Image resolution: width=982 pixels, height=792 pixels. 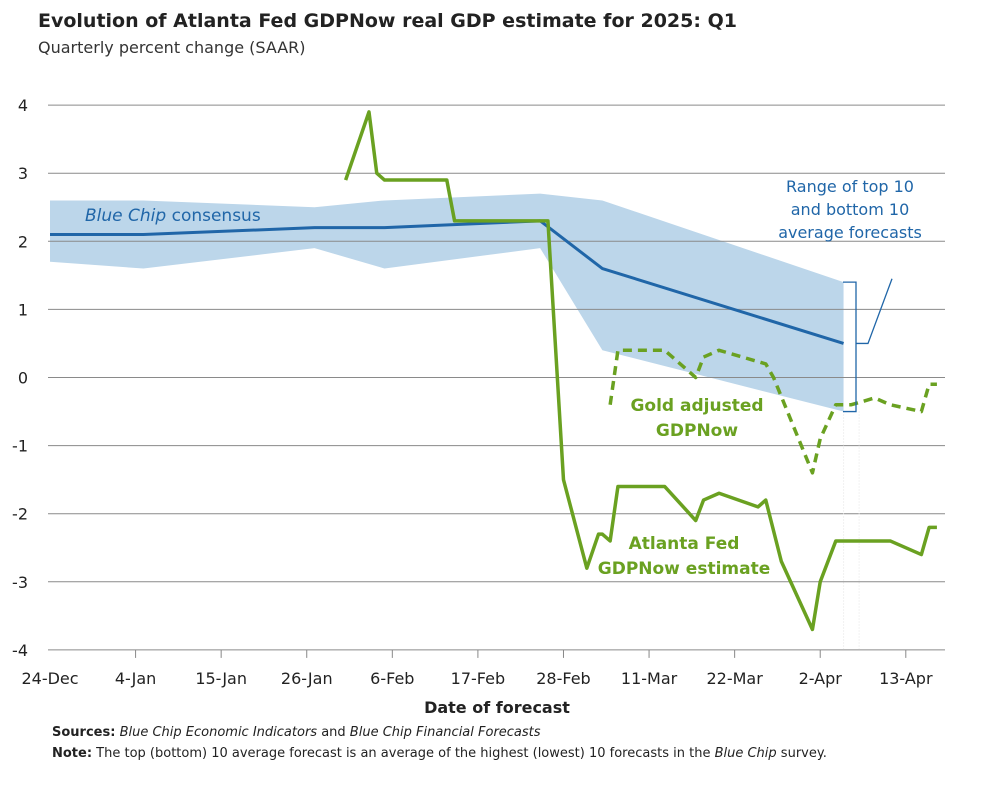 What do you see at coordinates (684, 544) in the screenshot?
I see `gdpnow-label-line: Atlanta Fed` at bounding box center [684, 544].